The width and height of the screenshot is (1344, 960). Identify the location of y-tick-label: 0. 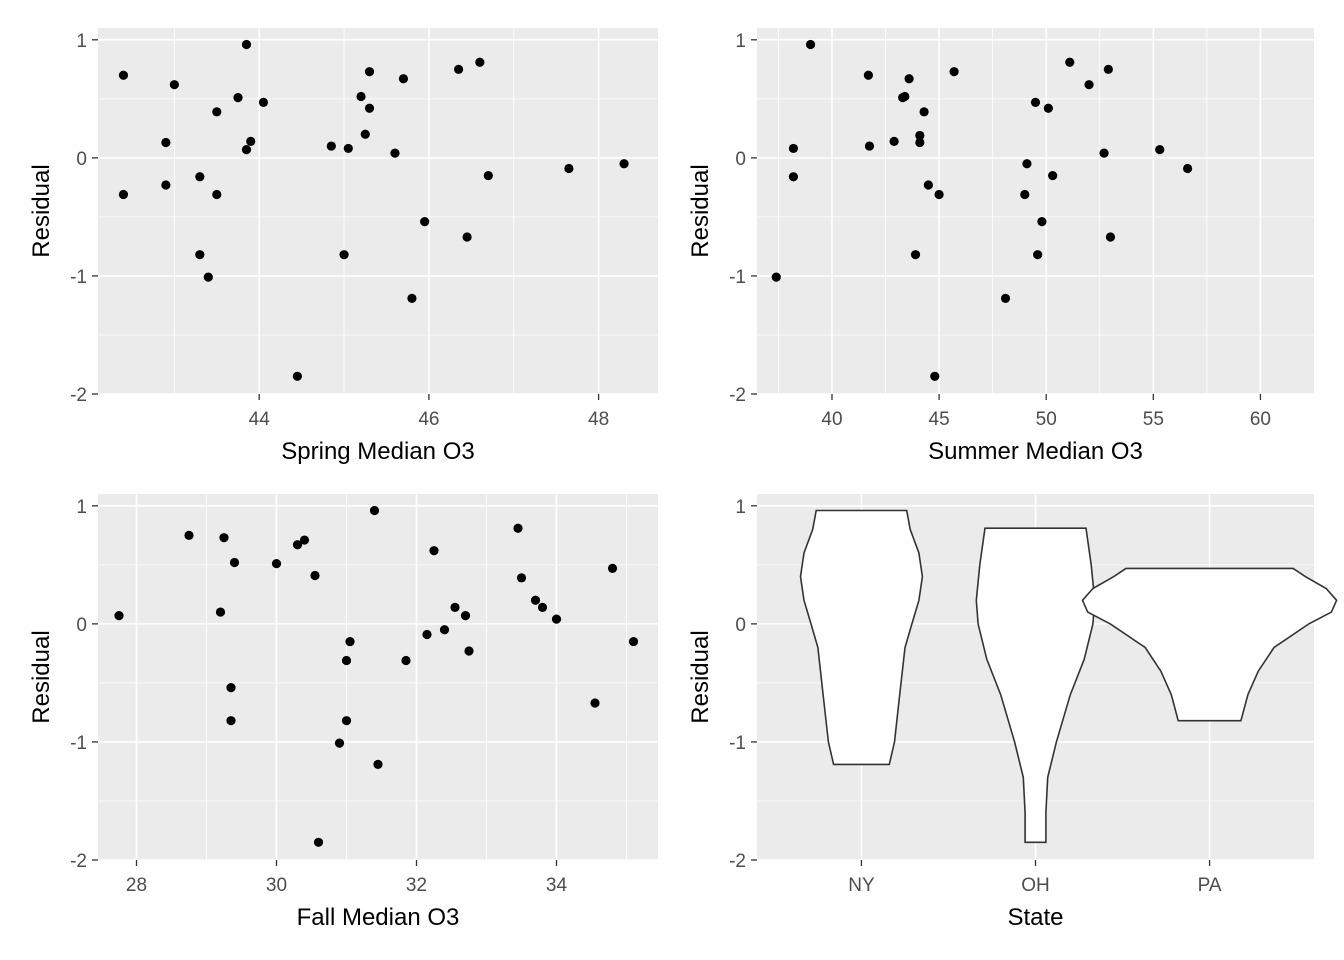
(740, 625).